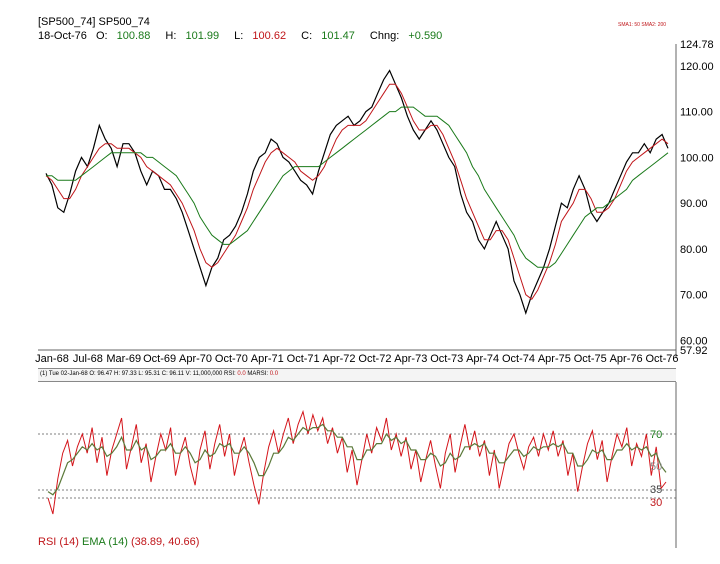 The width and height of the screenshot is (720, 564). Describe the element at coordinates (123, 359) in the screenshot. I see `price-x-tick-label: Mar-69` at that location.